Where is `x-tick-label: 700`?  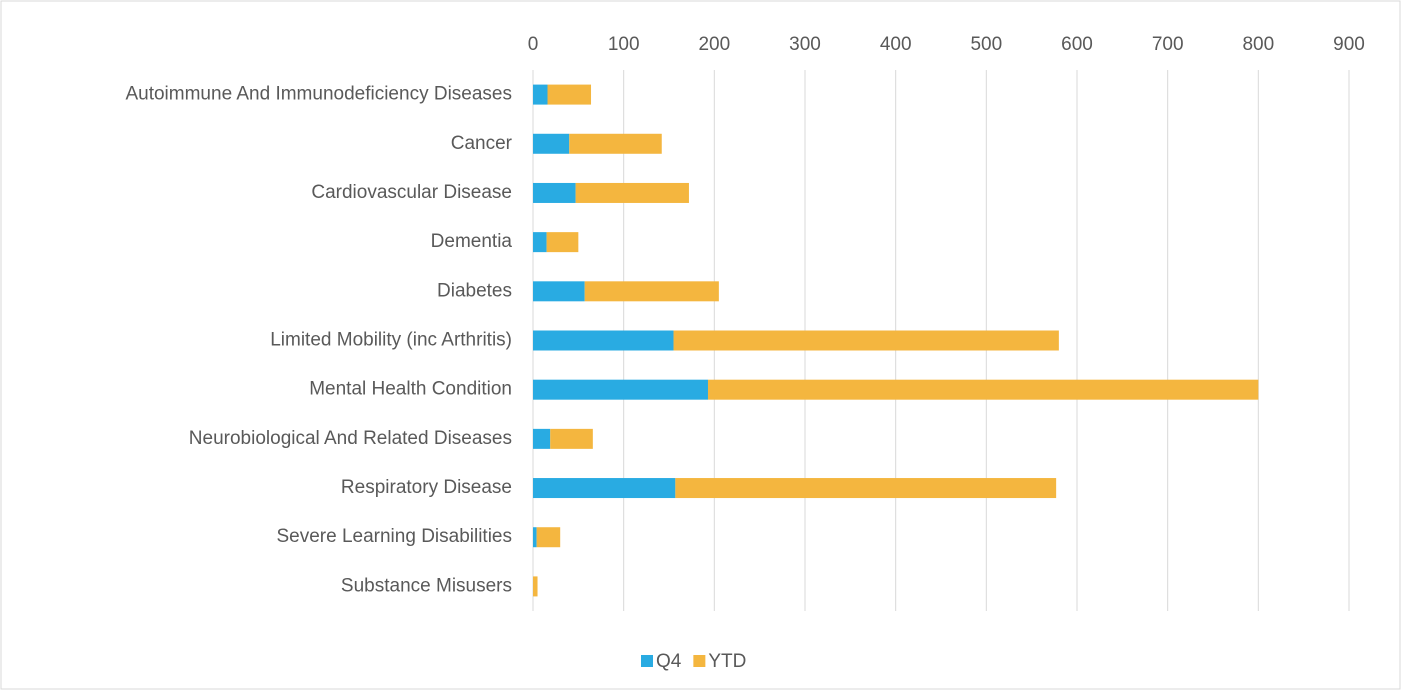
x-tick-label: 700 is located at coordinates (1168, 44).